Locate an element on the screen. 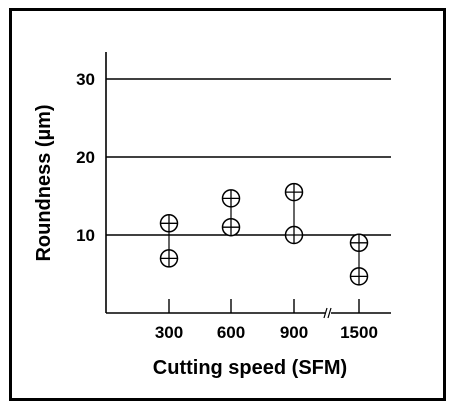 This screenshot has width=455, height=402. x-tick-label-1500: 1500 is located at coordinates (359, 332).